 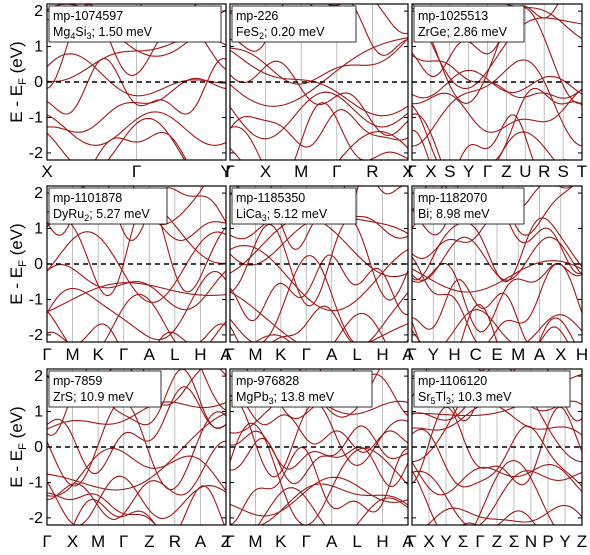 I want to click on legend-formula: Bi; 8.98 meV, so click(x=454, y=214).